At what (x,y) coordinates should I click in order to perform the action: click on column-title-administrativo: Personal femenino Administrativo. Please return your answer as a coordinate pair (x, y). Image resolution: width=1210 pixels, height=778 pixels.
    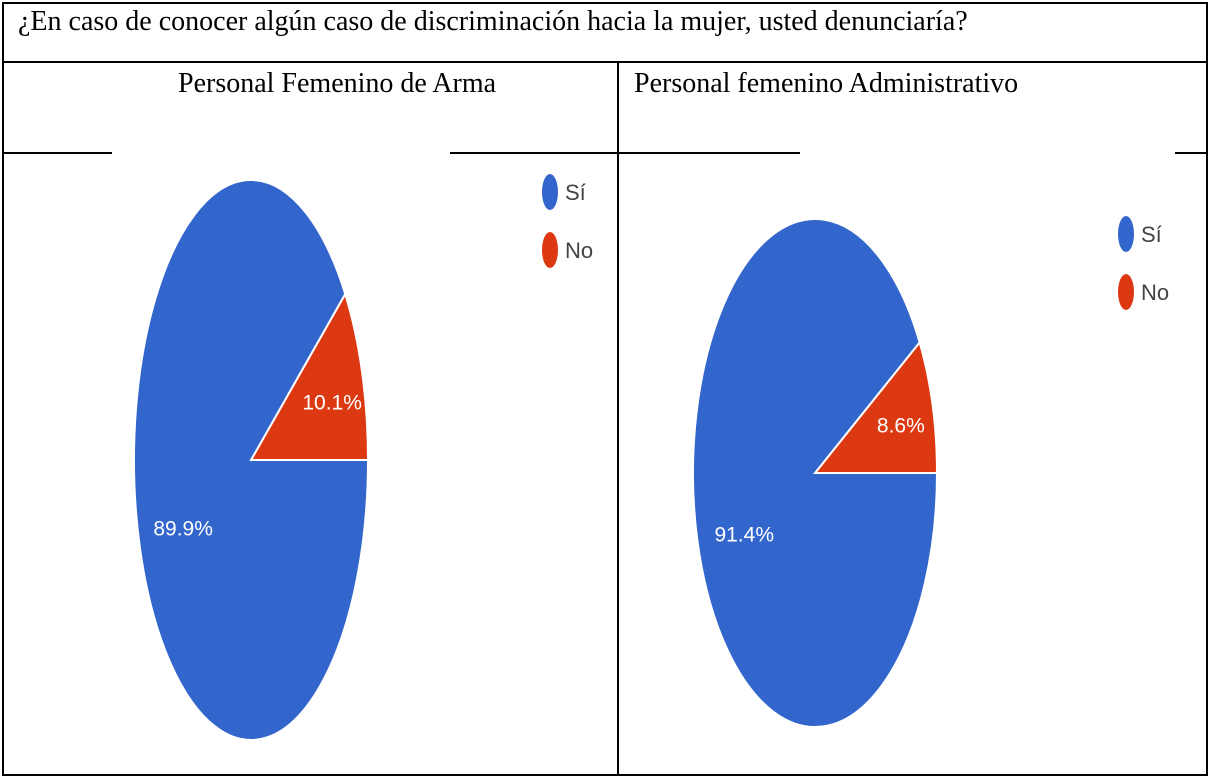
    Looking at the image, I should click on (826, 83).